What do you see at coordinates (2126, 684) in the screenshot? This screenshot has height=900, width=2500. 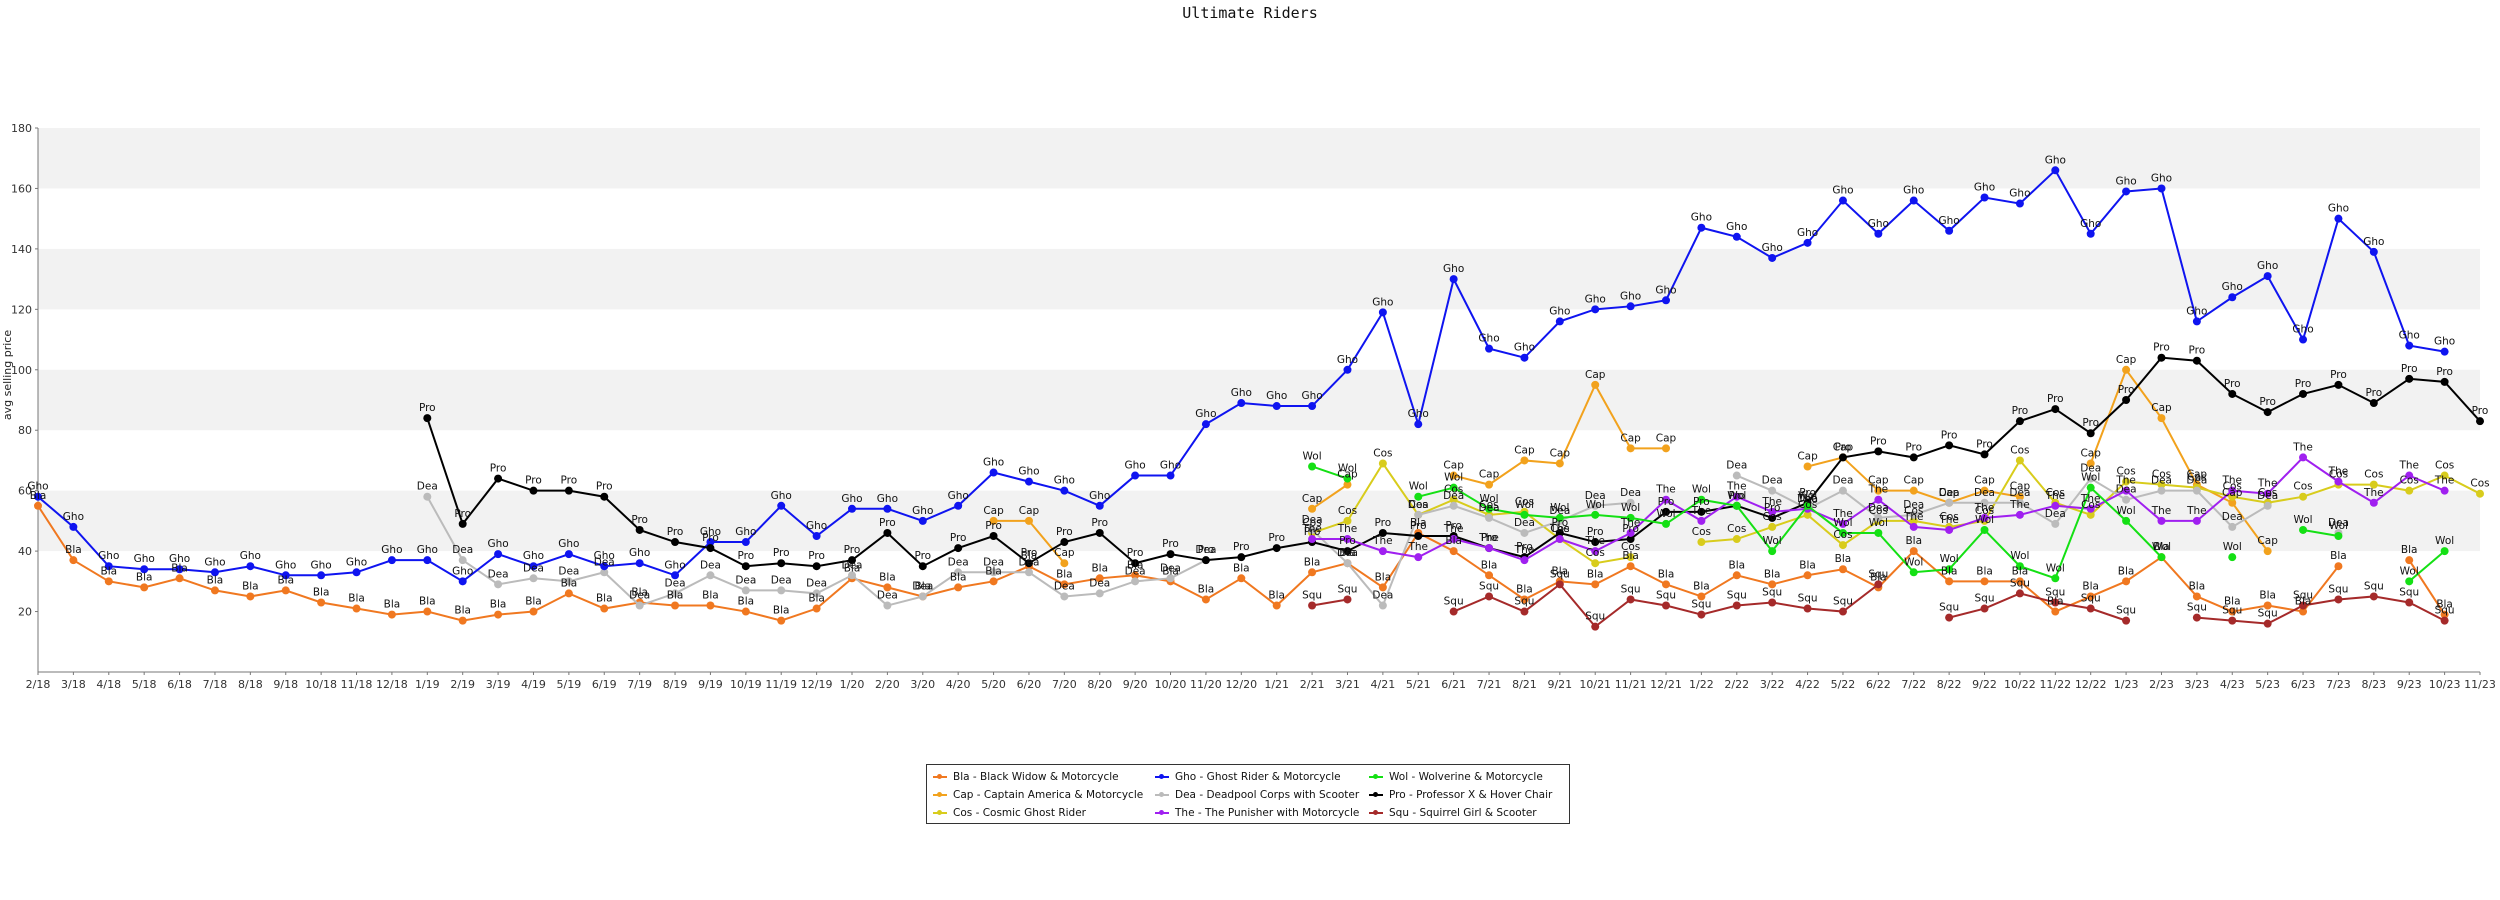 I see `x-tick-label: 1/23` at bounding box center [2126, 684].